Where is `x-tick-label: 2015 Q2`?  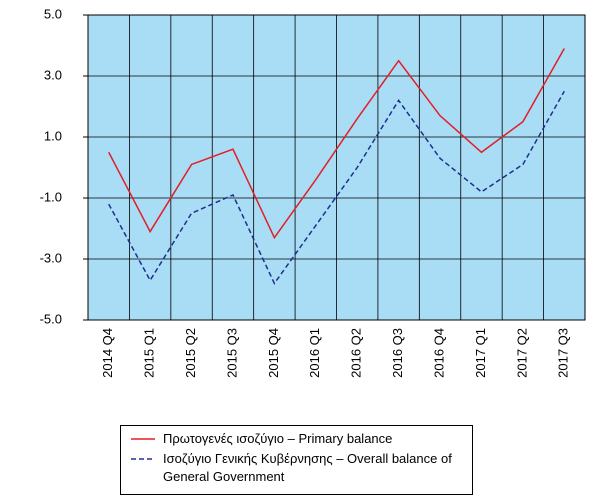
x-tick-label: 2015 Q2 is located at coordinates (190, 353).